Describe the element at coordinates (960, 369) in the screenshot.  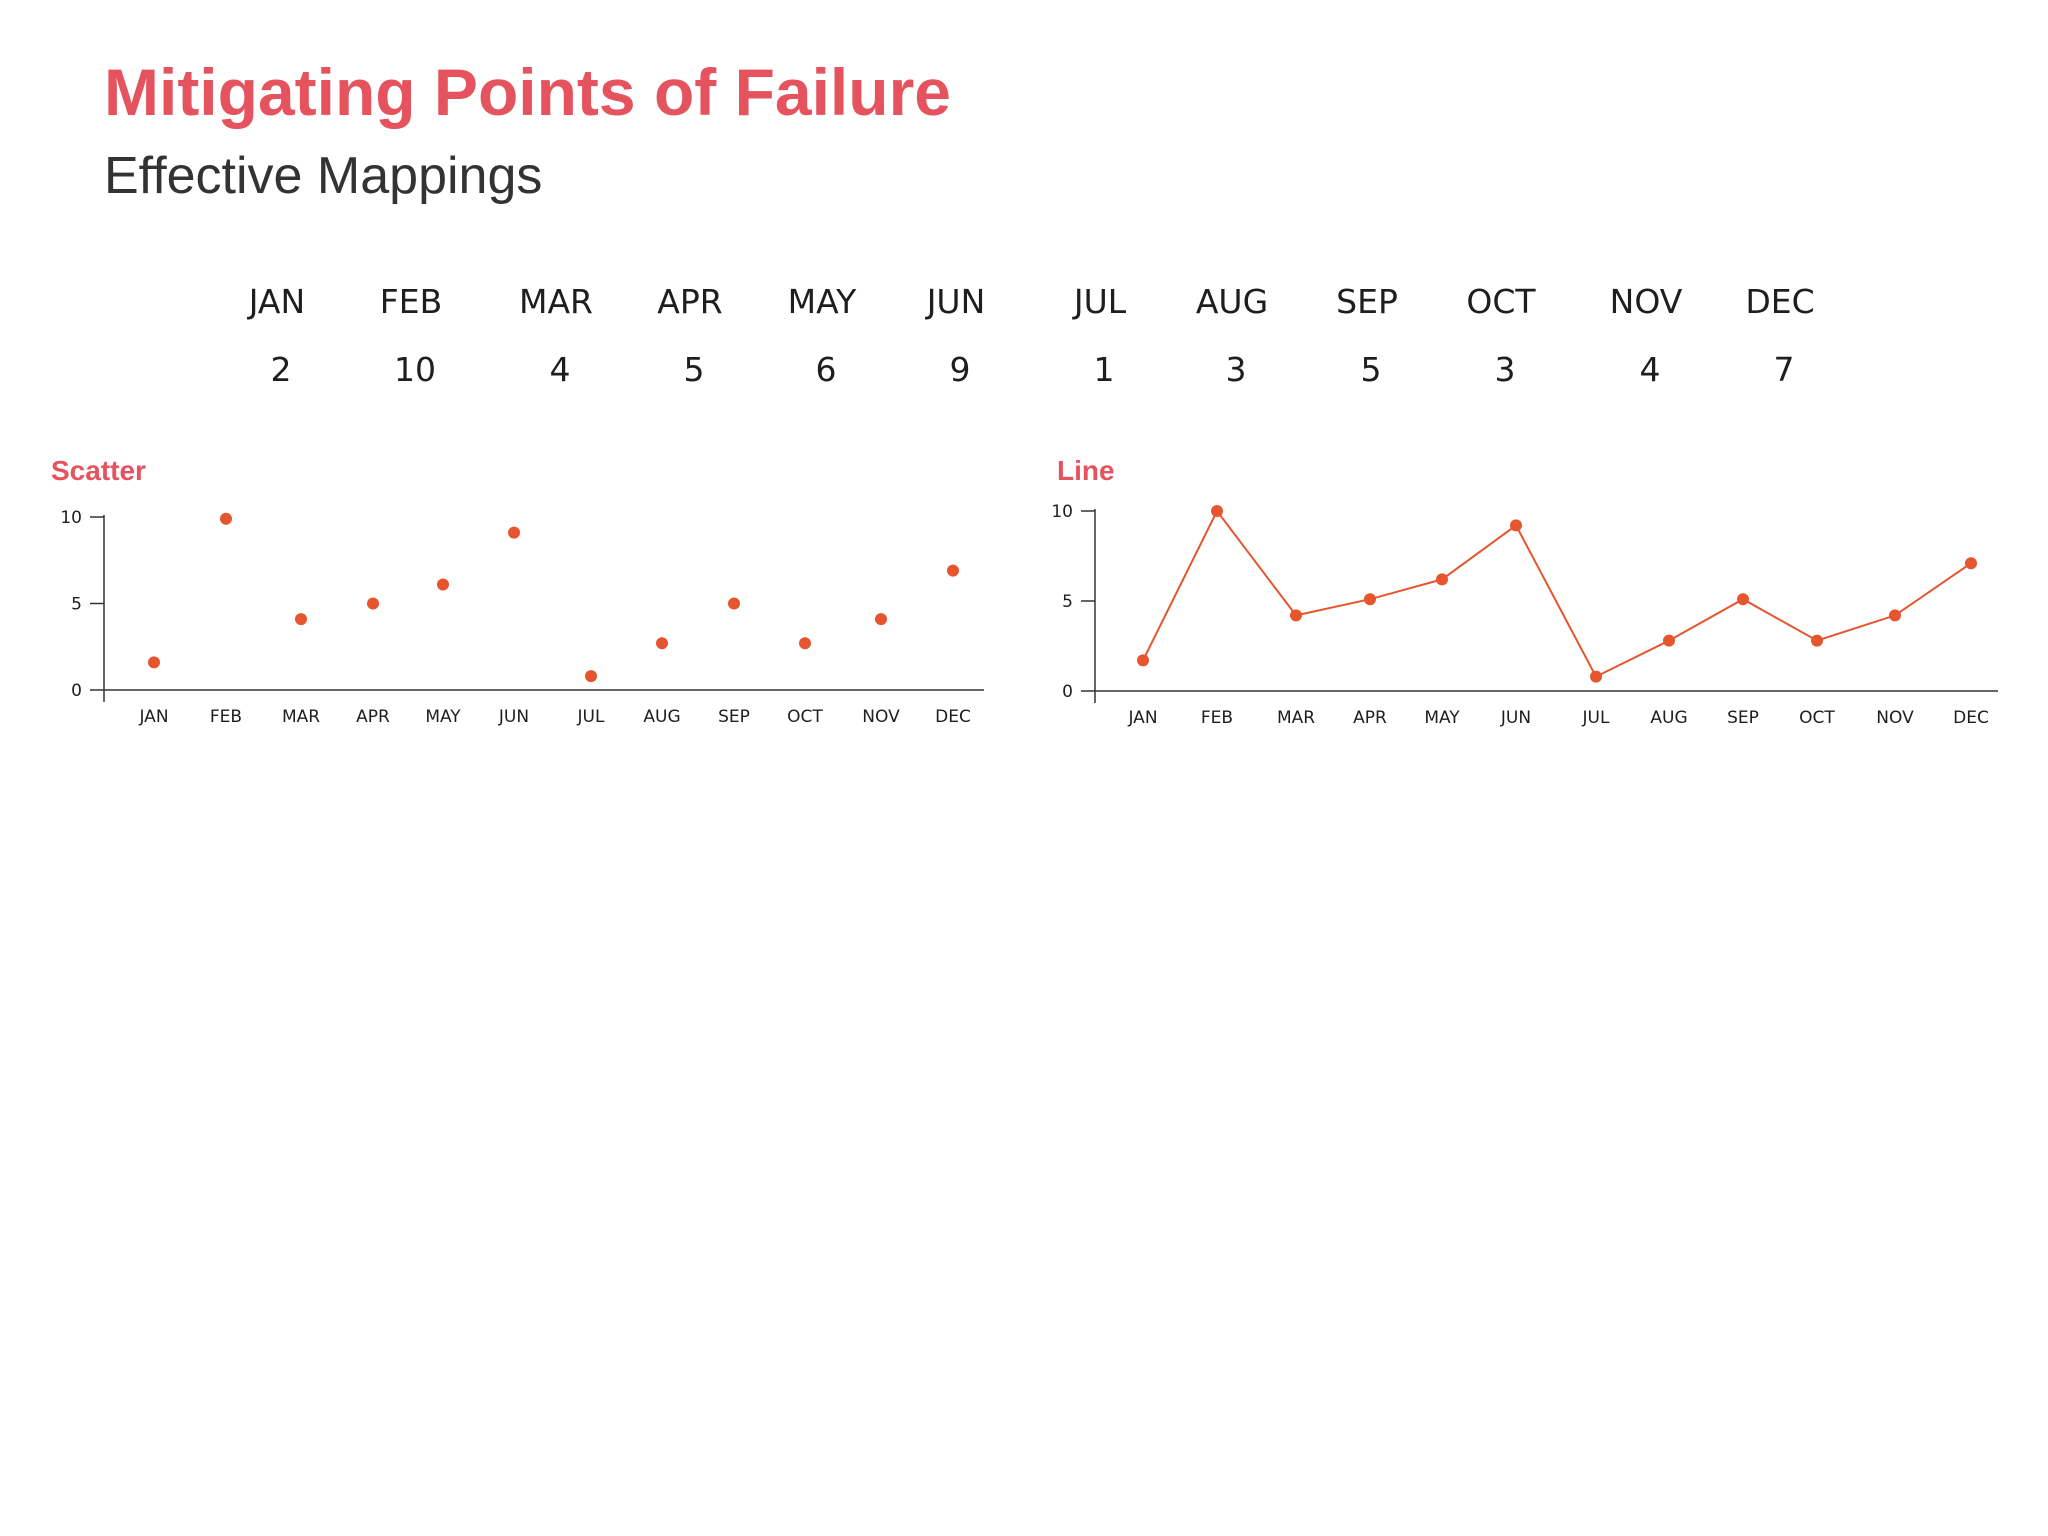
I see `summary-value-jun: 9` at that location.